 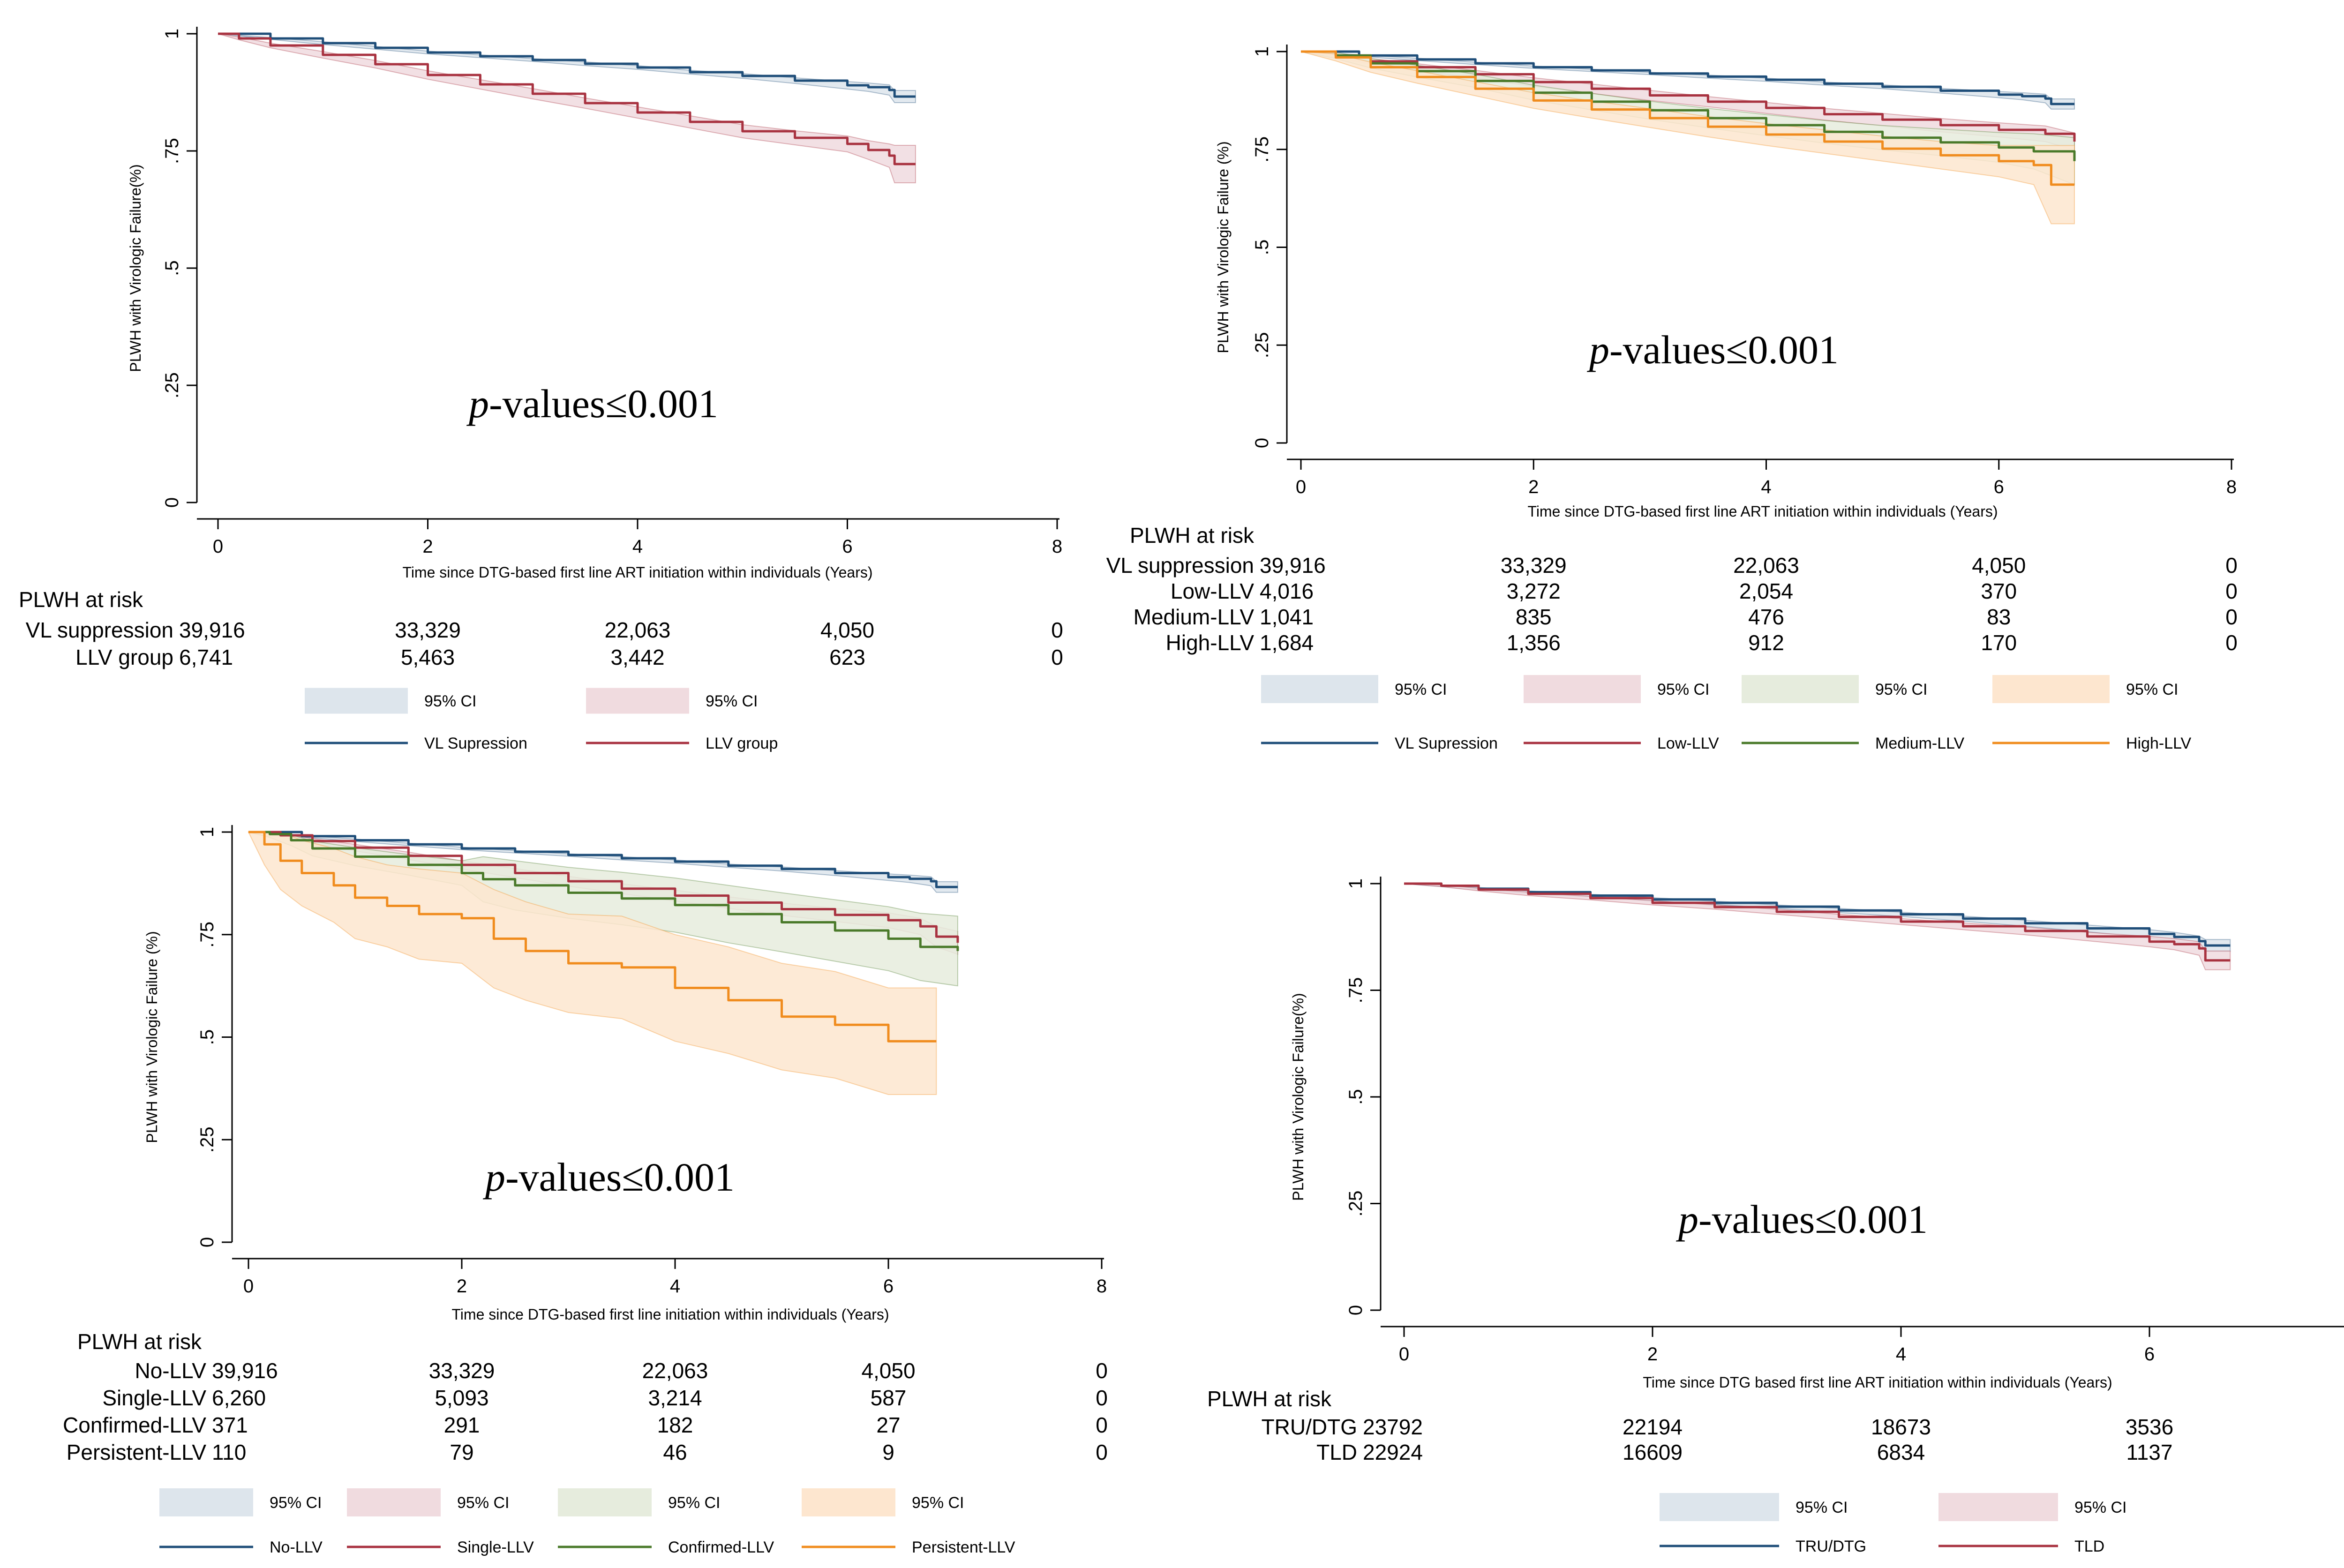 What do you see at coordinates (1920, 743) in the screenshot?
I see `legend-line-label: Medium-LLV` at bounding box center [1920, 743].